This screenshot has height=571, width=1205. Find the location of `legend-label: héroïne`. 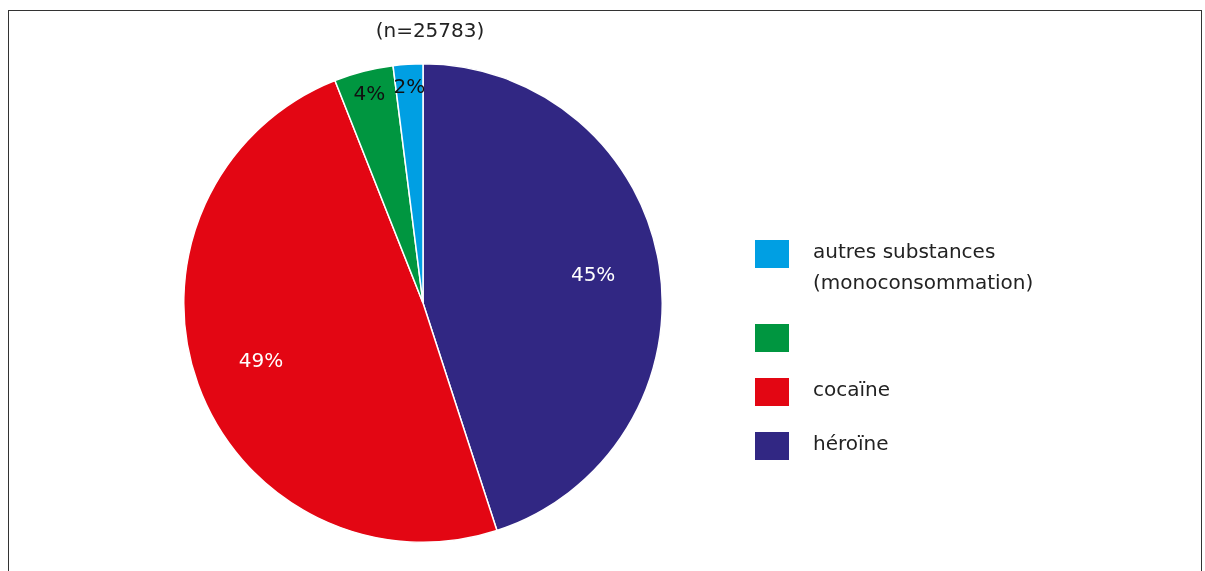

legend-label: héroïne is located at coordinates (851, 443).